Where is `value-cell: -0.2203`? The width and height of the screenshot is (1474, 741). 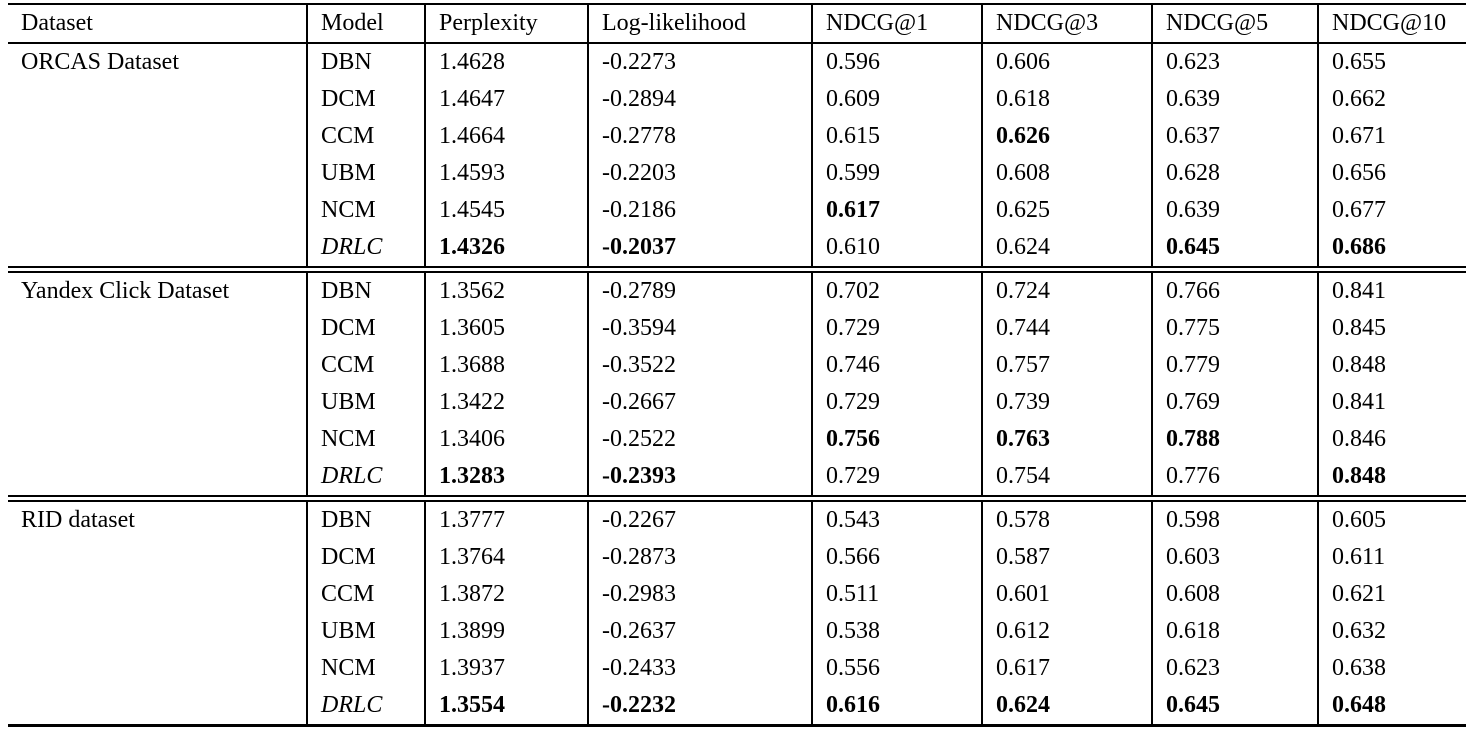 value-cell: -0.2203 is located at coordinates (699, 173).